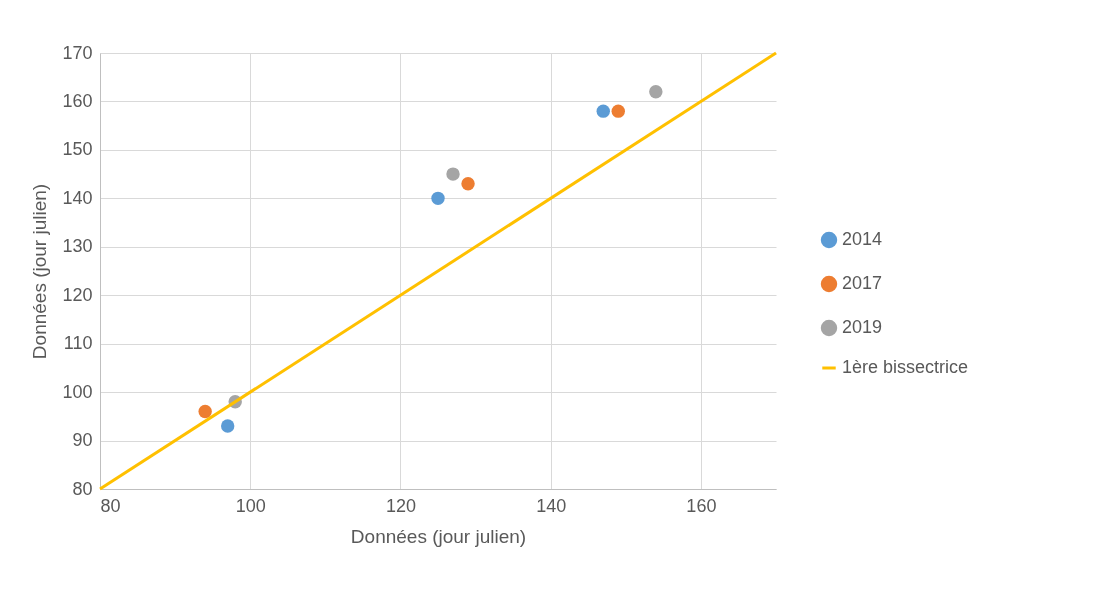 The image size is (1120, 594). What do you see at coordinates (862, 283) in the screenshot?
I see `legend-label: 2017` at bounding box center [862, 283].